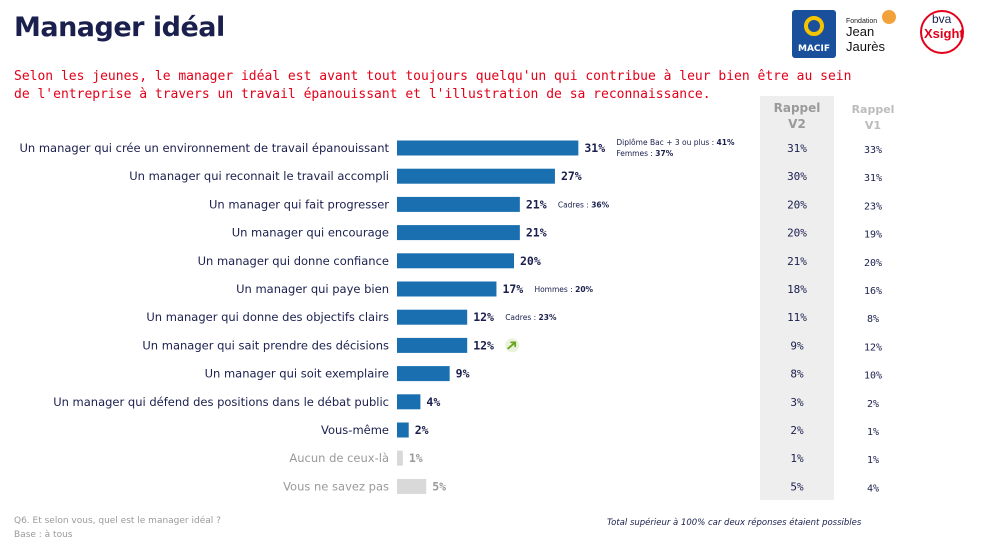 Image resolution: width=990 pixels, height=544 pixels. I want to click on bva-logo-bottom: Xsight, so click(944, 33).